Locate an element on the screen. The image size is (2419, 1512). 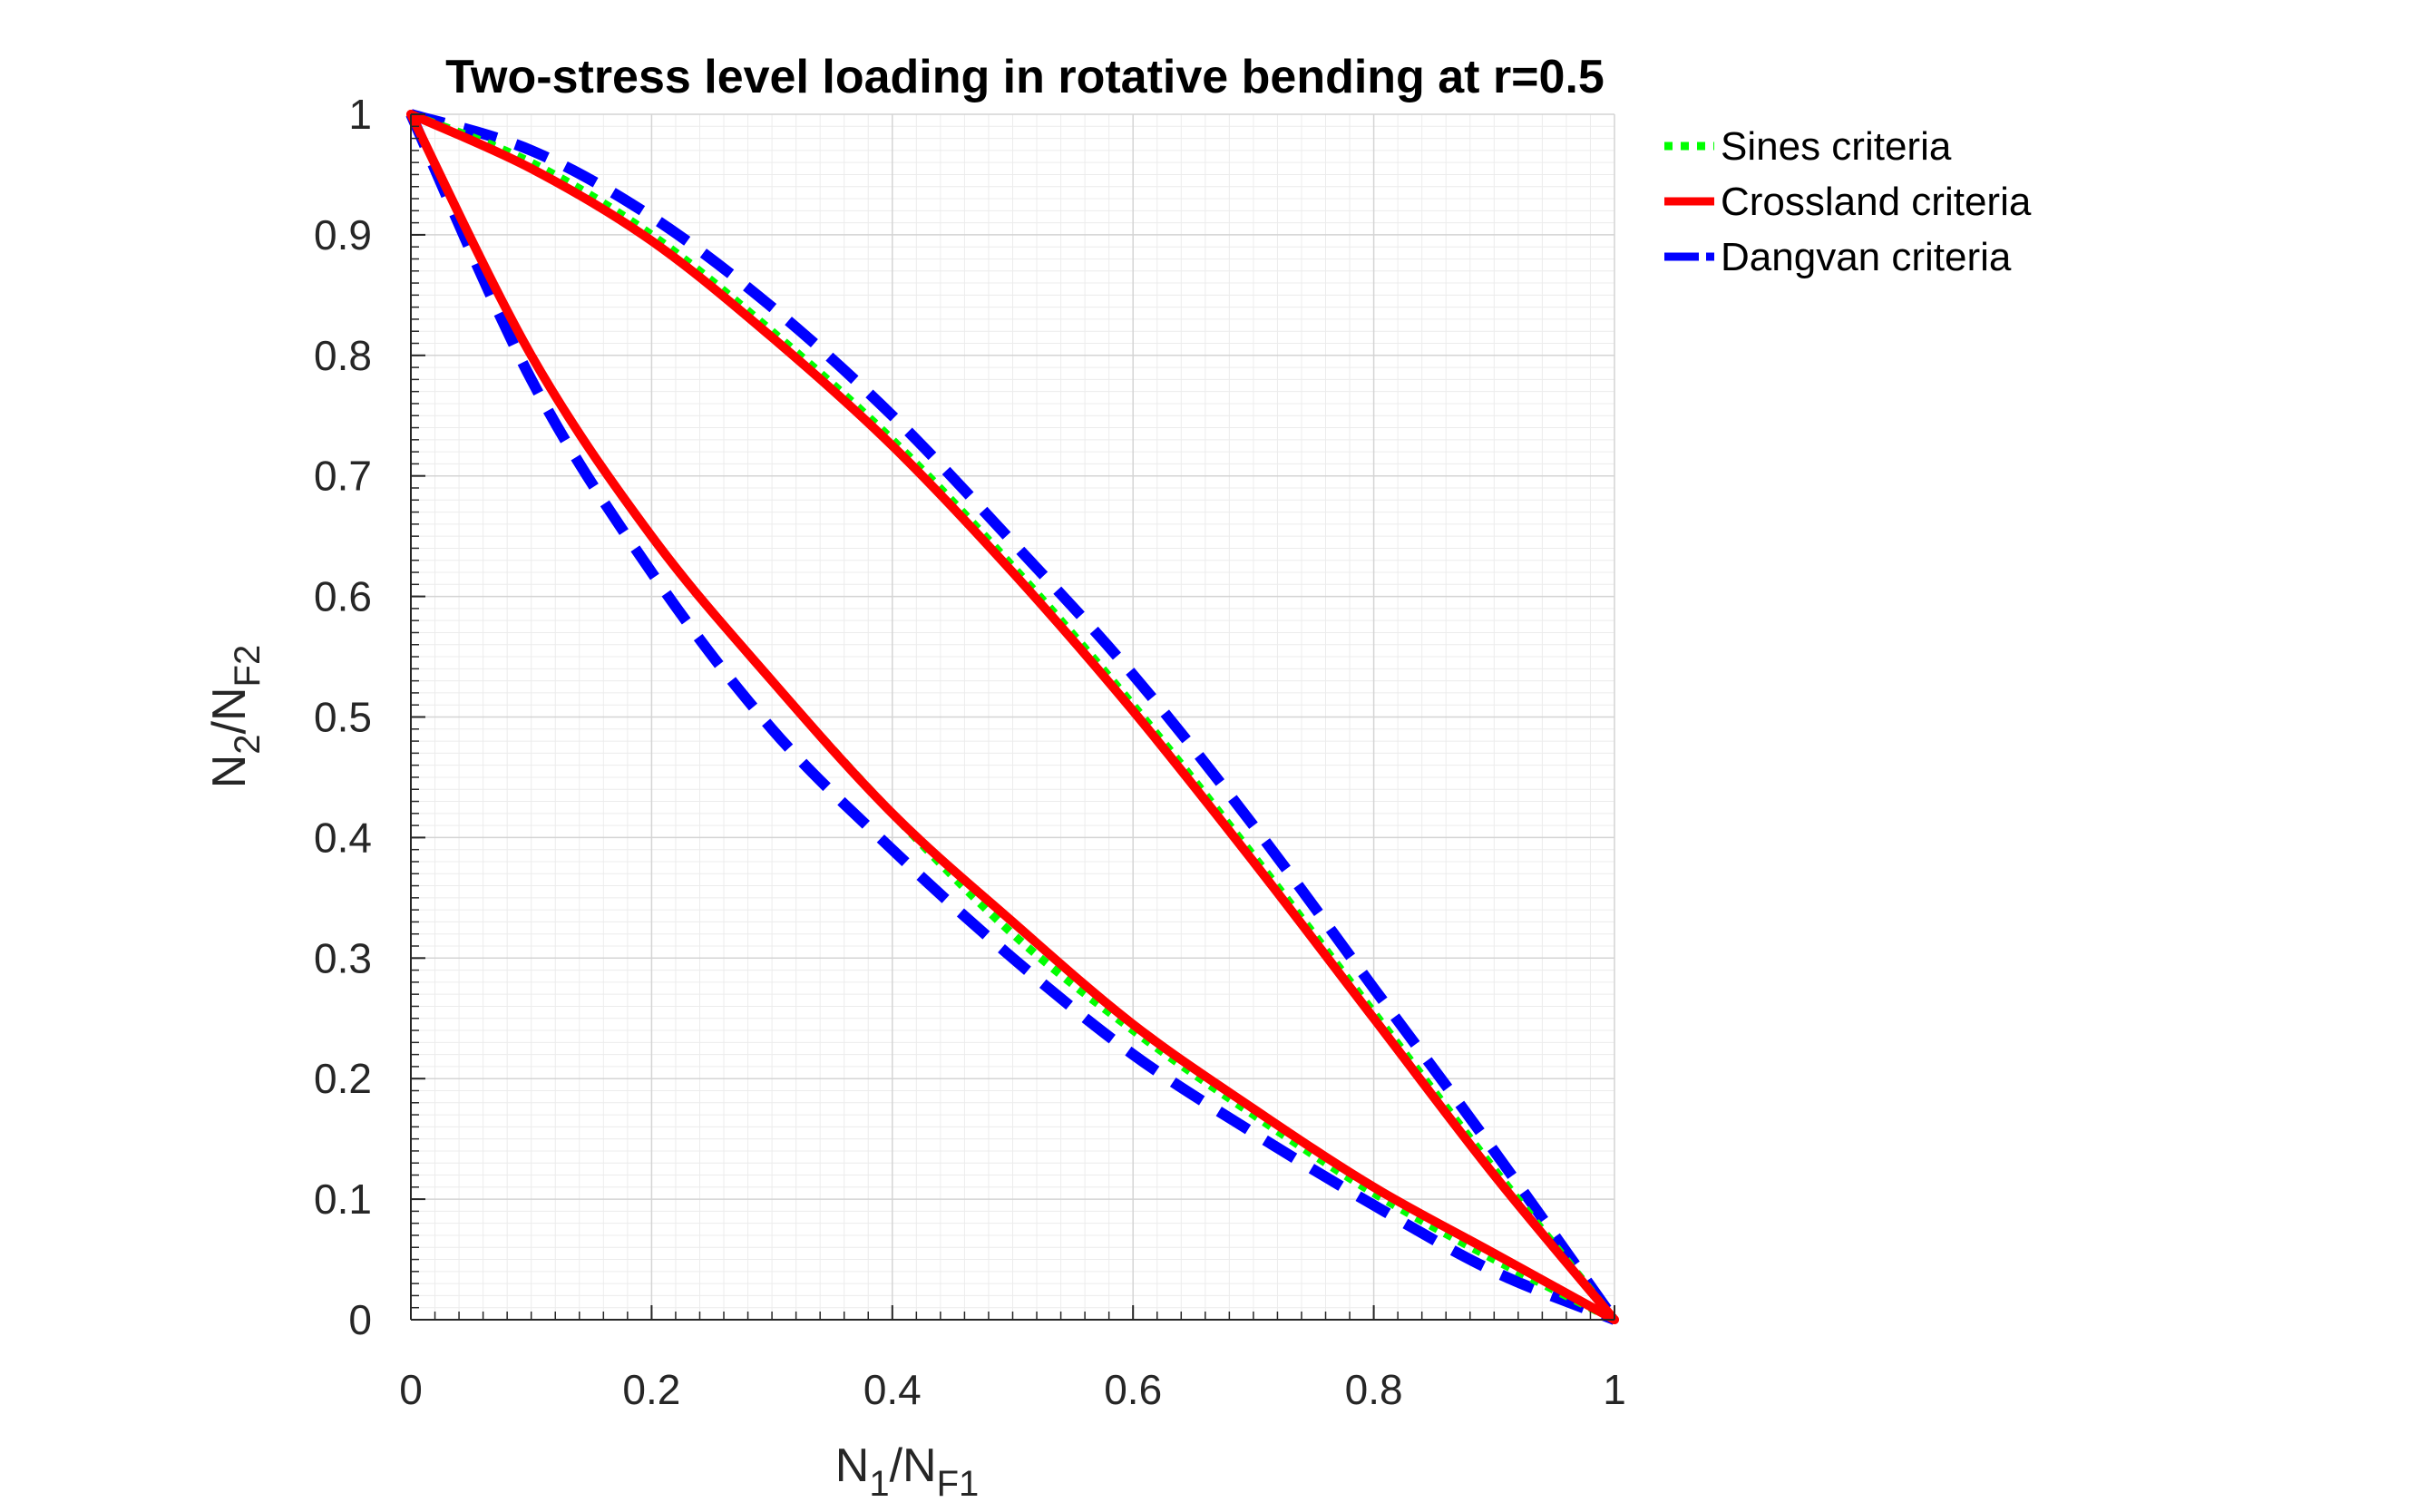
y-axis-label-group: N2/NF2 is located at coordinates (235, 717).